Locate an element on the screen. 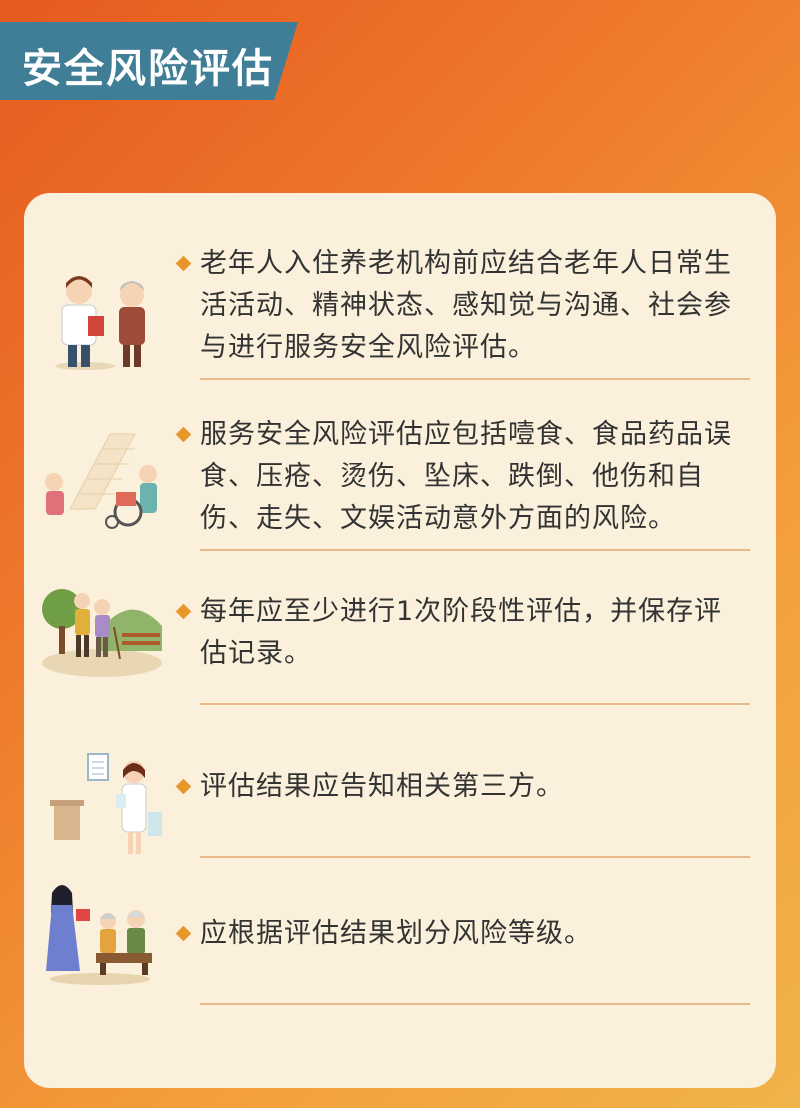 The width and height of the screenshot is (800, 1108). item-text: 应根据评估结果划分风险等级。 is located at coordinates (396, 933).